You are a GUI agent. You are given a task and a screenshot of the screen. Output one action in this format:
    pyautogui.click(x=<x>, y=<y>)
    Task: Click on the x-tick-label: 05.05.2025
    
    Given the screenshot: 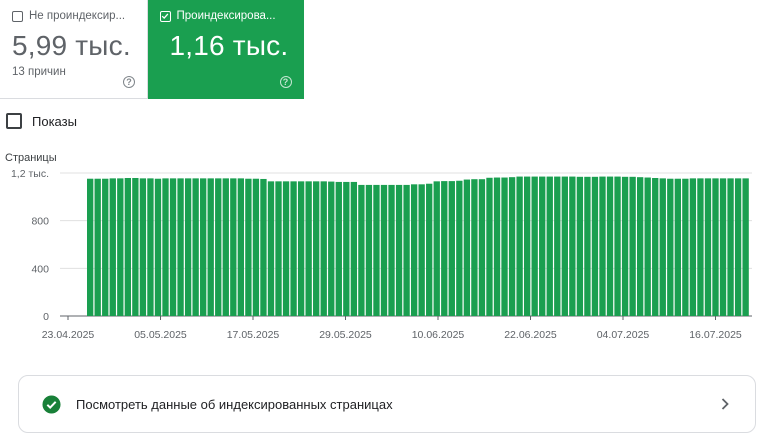 What is the action you would take?
    pyautogui.click(x=160, y=335)
    